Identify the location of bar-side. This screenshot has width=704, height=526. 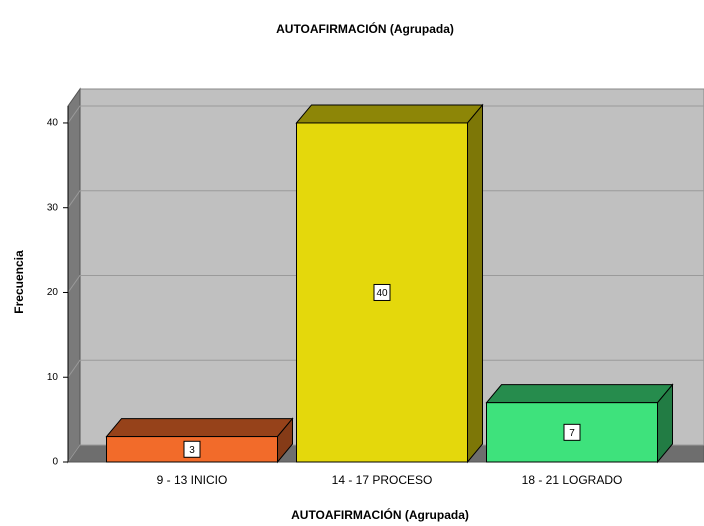
(475, 283).